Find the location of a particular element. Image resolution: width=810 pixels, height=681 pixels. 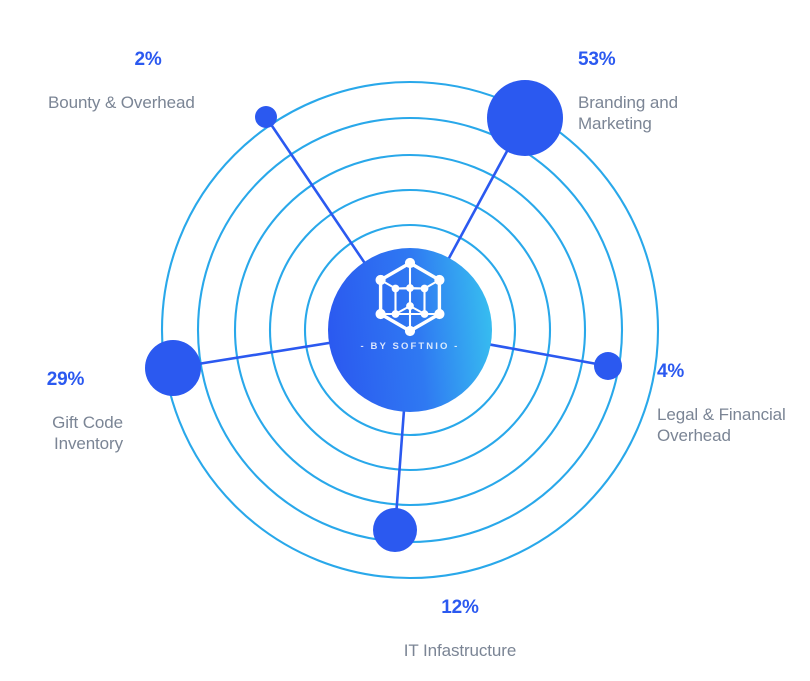

callout-branding-label: Branding and Marketing is located at coordinates (628, 113).